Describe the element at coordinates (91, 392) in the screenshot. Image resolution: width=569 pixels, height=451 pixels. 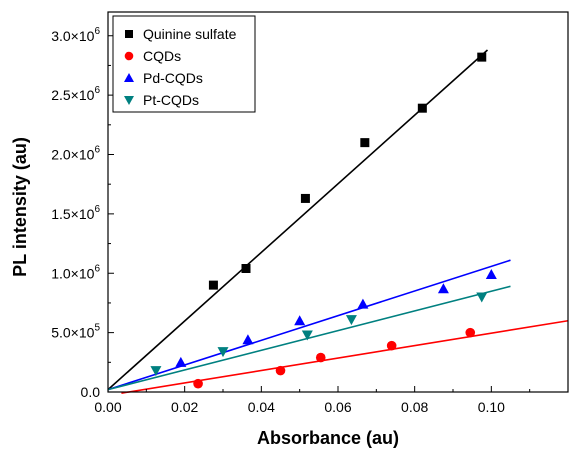
I see `y-tick-label: 0.0` at that location.